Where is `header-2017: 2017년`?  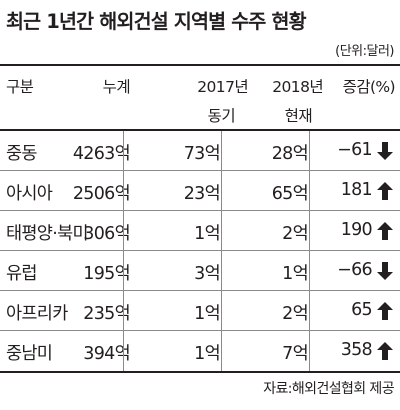
header-2017: 2017년 is located at coordinates (222, 87).